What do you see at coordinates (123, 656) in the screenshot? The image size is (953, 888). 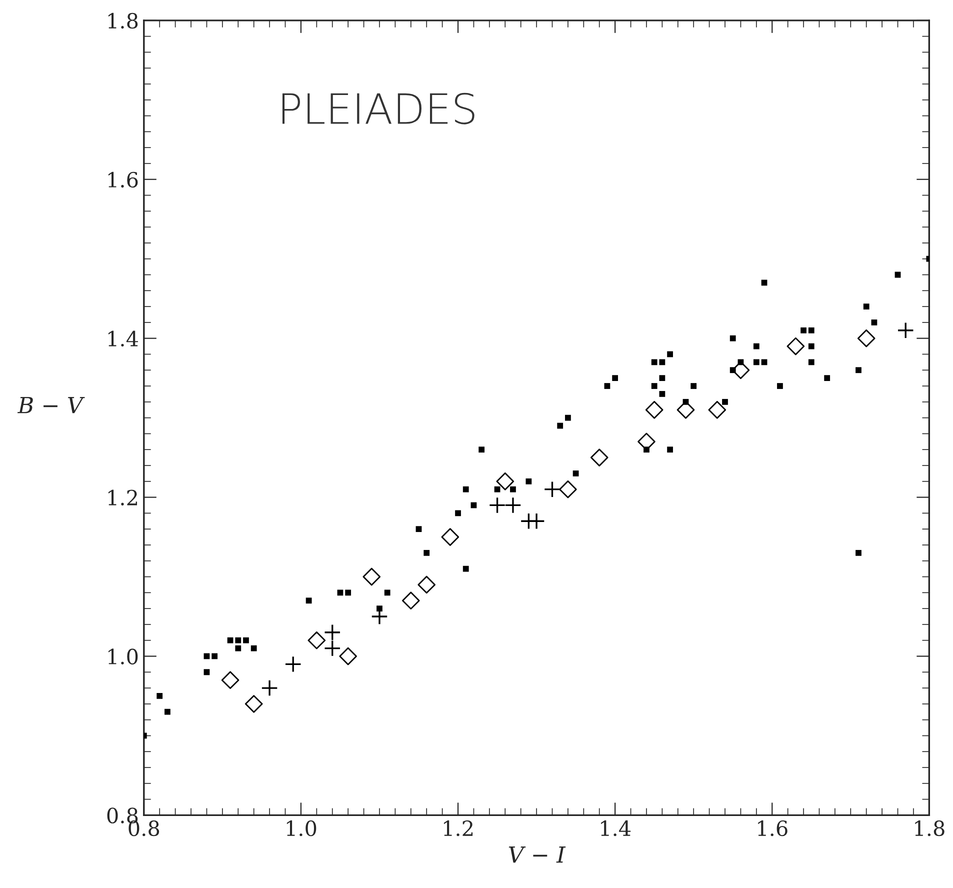 I see `y-tick-label: 1.0` at bounding box center [123, 656].